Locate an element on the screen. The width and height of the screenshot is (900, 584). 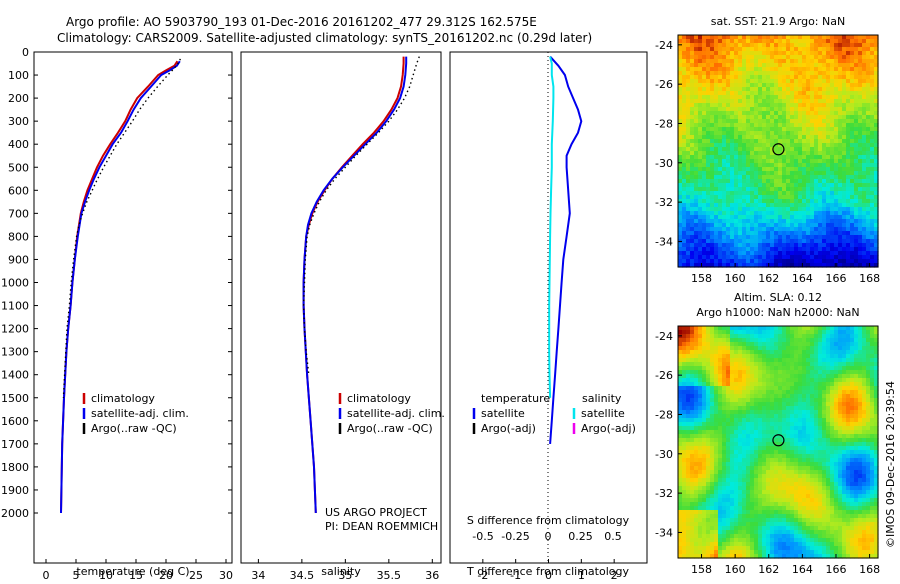
sla-map-title-1: Altim. SLA: 0.12 is located at coordinates (778, 297).